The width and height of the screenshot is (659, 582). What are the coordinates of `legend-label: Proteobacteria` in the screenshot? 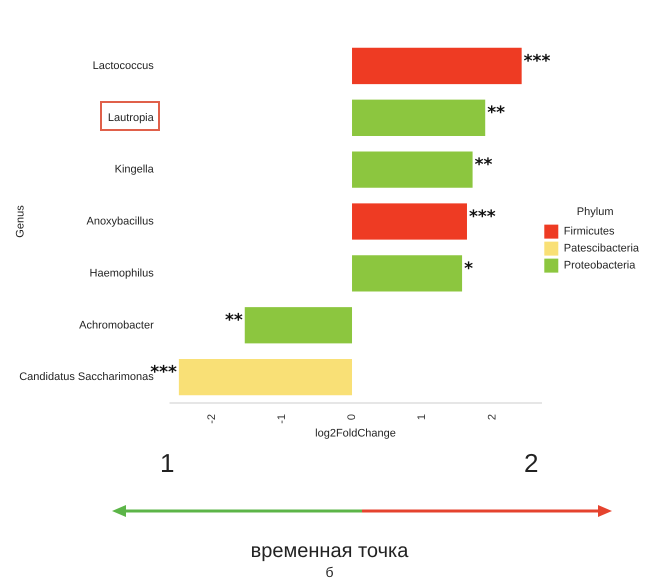 It's located at (600, 266).